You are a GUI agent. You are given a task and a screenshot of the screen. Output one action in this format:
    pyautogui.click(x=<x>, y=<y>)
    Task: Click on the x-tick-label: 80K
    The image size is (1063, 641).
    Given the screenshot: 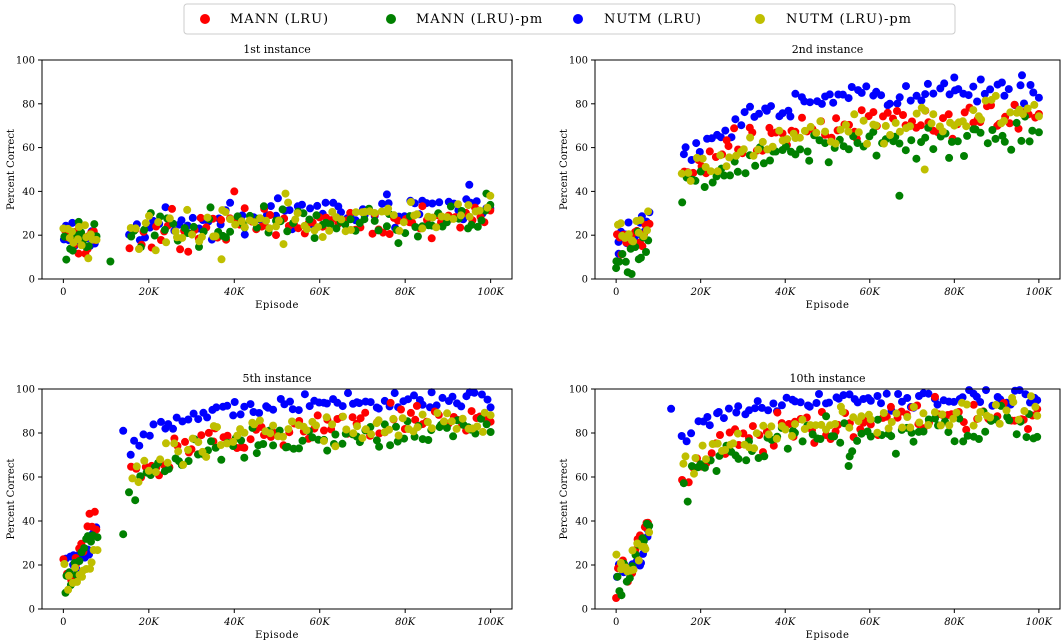 What is the action you would take?
    pyautogui.click(x=405, y=622)
    